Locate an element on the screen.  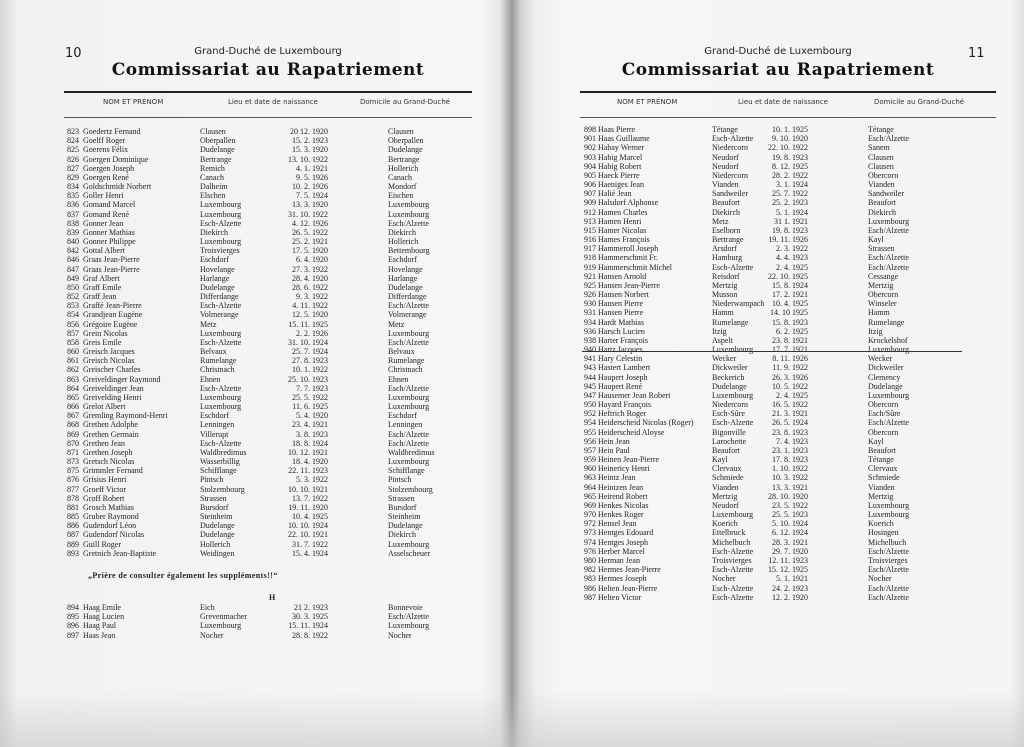
entry-number: 973 is located at coordinates (590, 533).